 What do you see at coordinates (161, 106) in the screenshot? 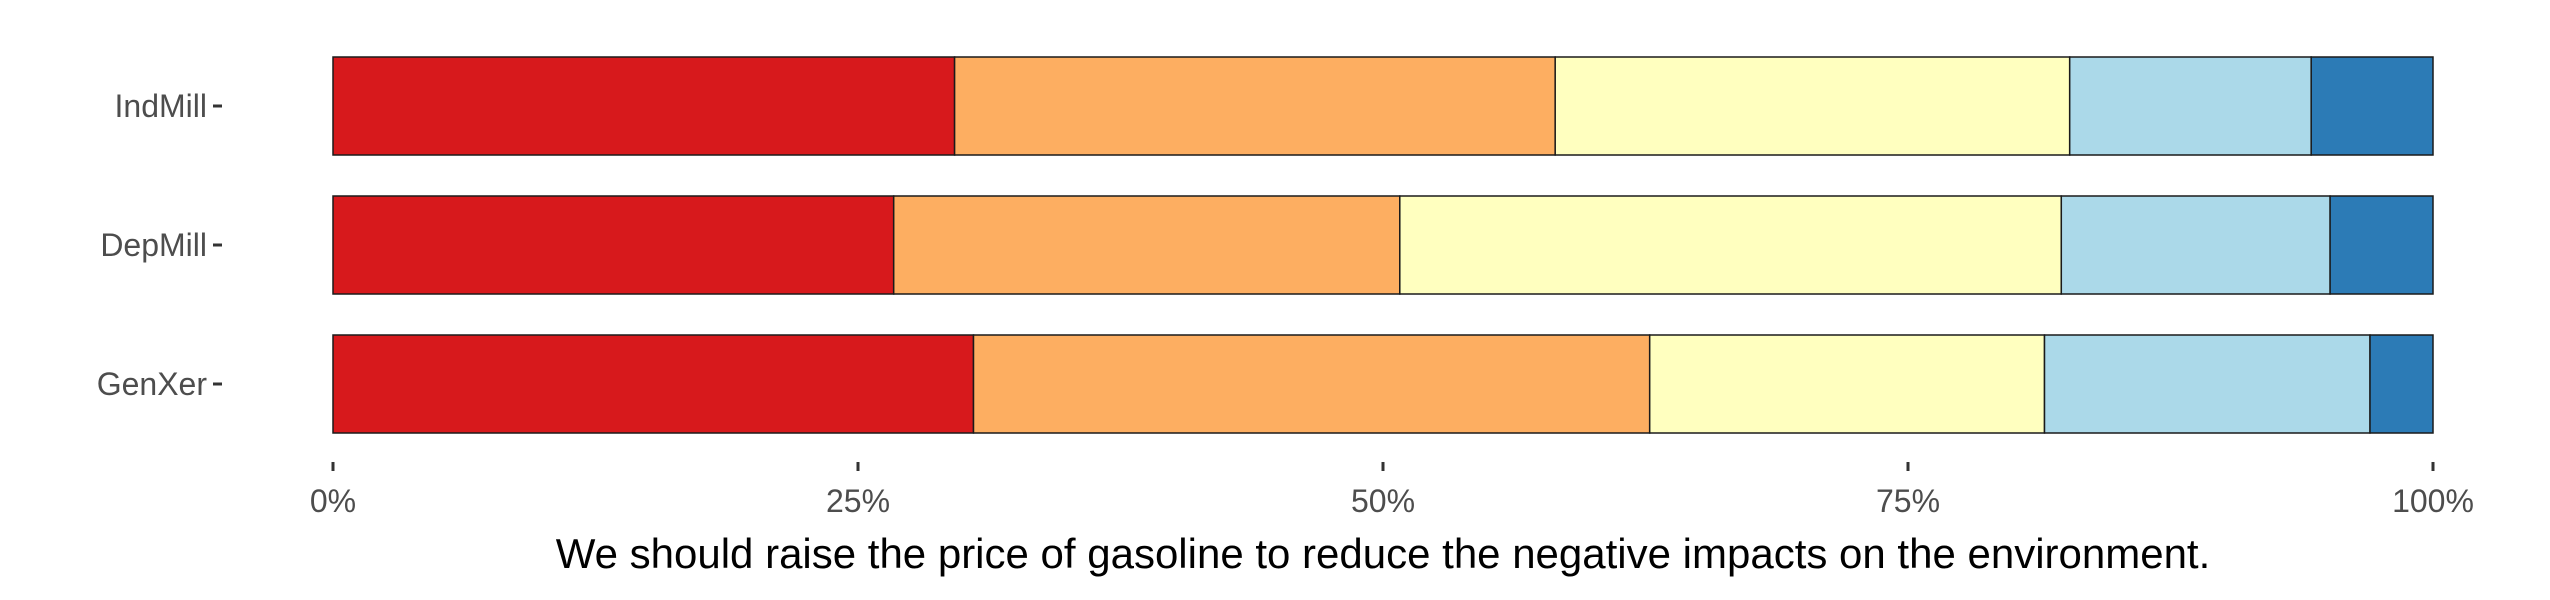
I see `y-tick-label: IndMill` at bounding box center [161, 106].